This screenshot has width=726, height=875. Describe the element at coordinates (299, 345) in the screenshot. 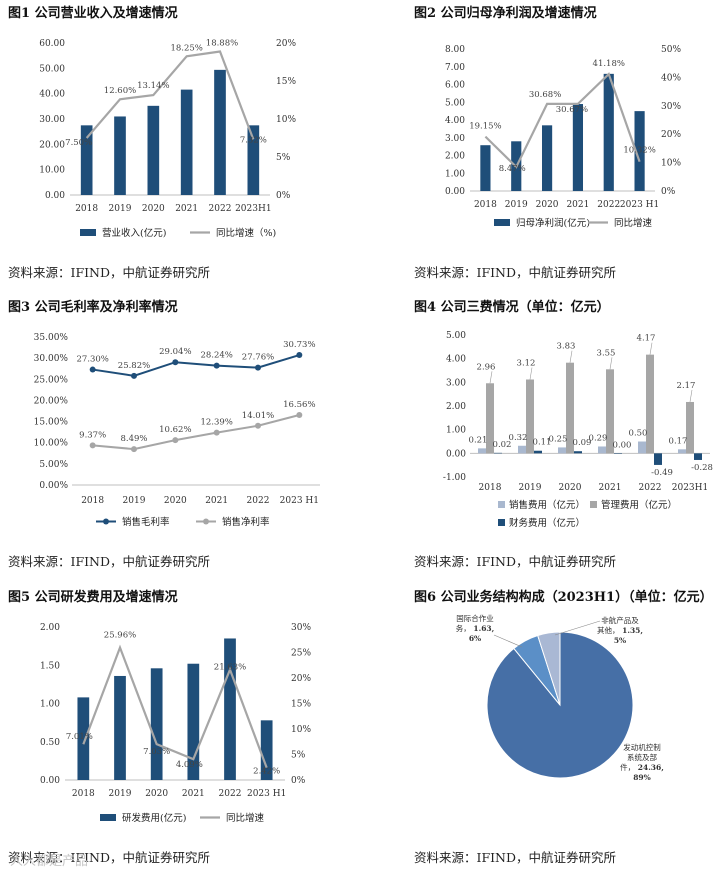

I see `gross-margin-label: 30.73%` at that location.